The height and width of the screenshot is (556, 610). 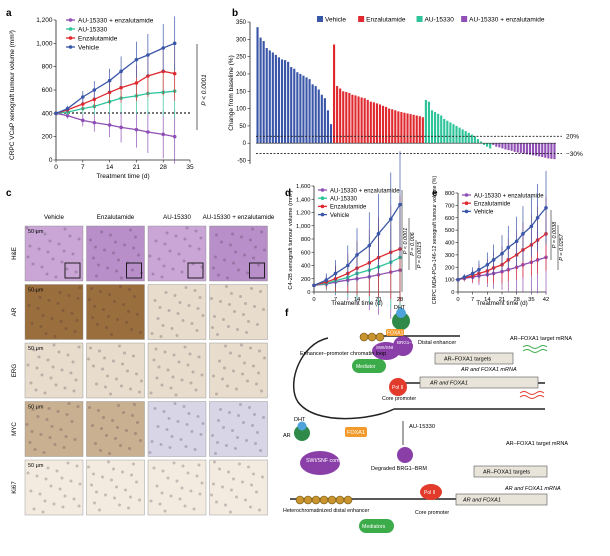 I want to click on a-y-tick-label: 1,200, so click(x=44, y=20).